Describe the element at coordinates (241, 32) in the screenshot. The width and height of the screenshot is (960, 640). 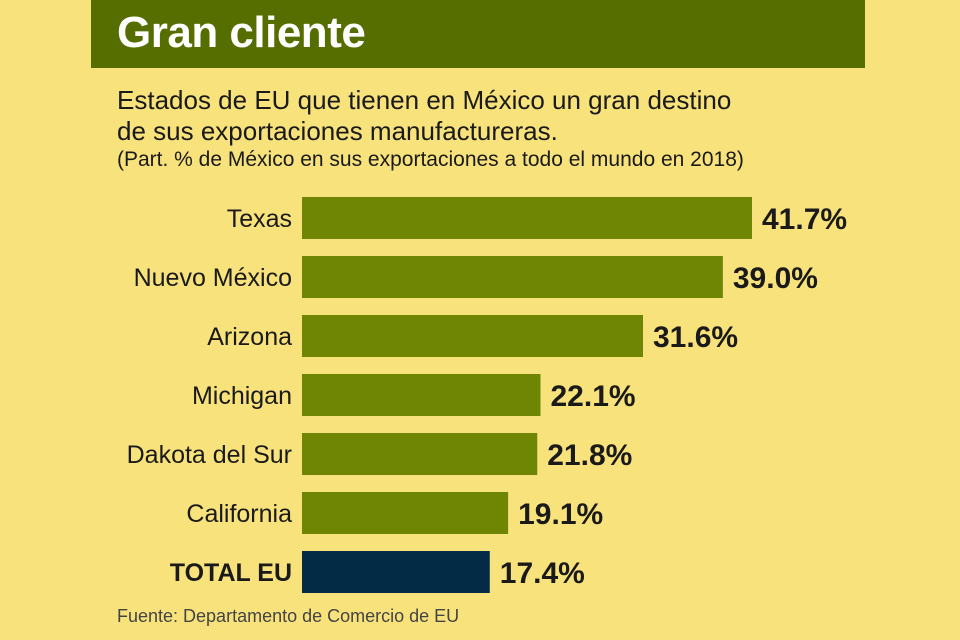
I see `page-title: Gran cliente` at that location.